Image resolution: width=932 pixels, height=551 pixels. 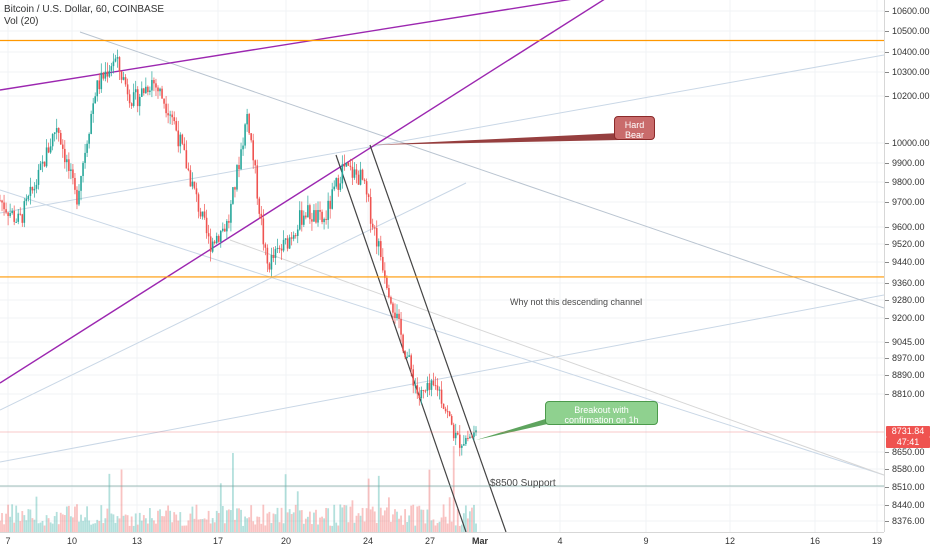 I want to click on time-axis: 7 10 13 17 20 24 27 Mar 4 9 12 16 19, so click(x=442, y=541).